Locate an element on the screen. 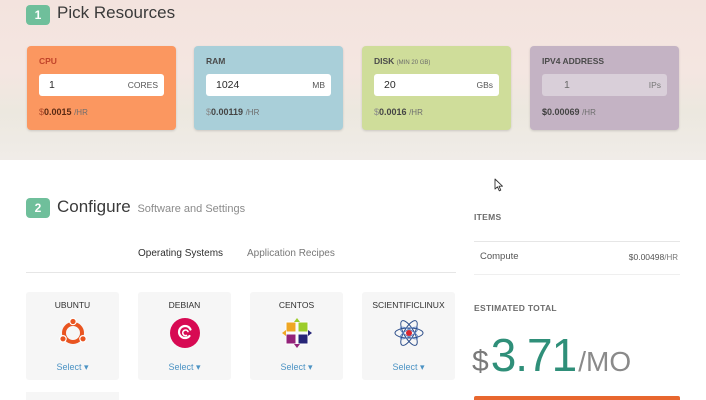 This screenshot has height=400, width=706. ram-price-currency: $ is located at coordinates (209, 112).